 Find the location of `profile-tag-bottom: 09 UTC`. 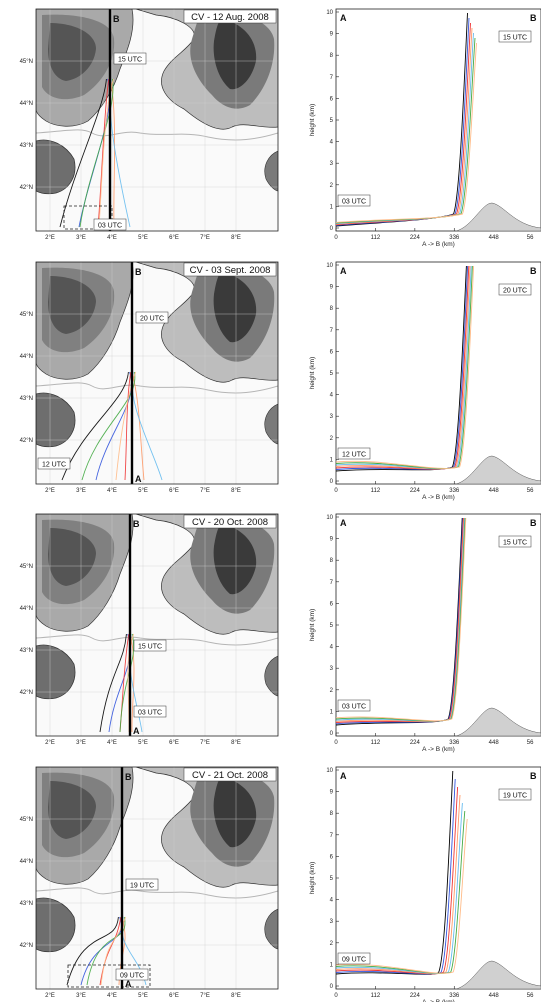

profile-tag-bottom: 09 UTC is located at coordinates (354, 958).